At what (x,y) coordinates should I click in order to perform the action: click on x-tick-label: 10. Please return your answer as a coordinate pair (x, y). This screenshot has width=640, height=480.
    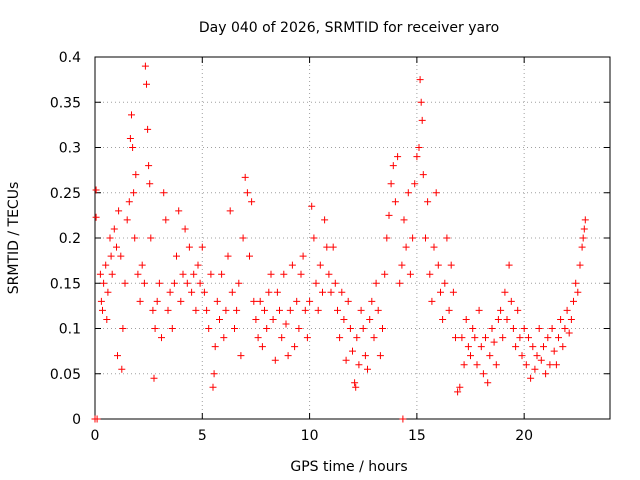
    Looking at the image, I should click on (310, 436).